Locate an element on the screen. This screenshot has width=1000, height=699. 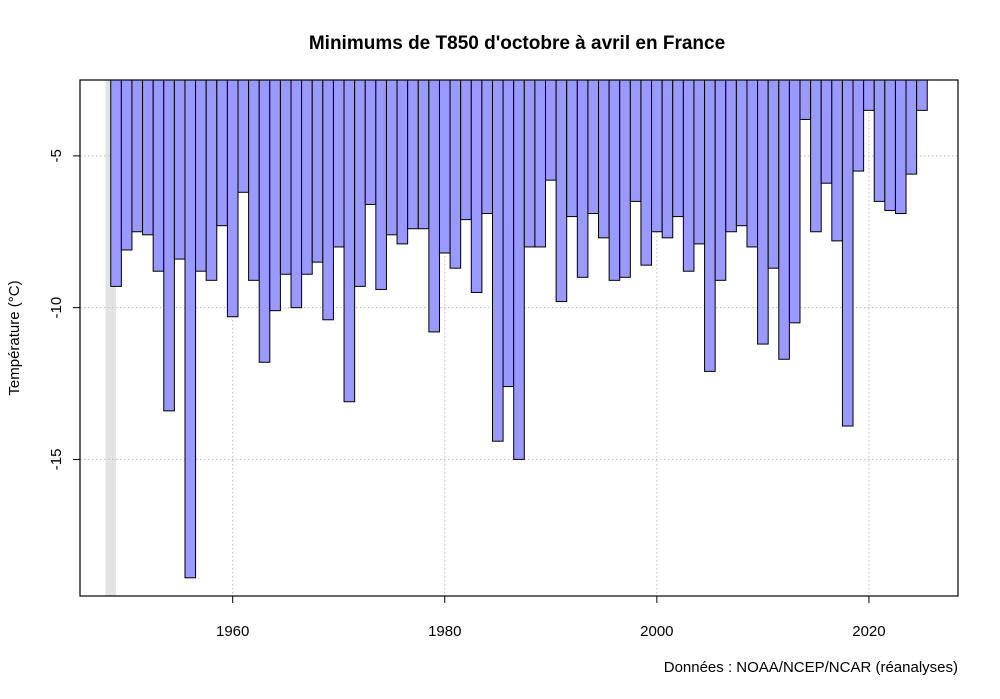
x-tick-label: 1980 is located at coordinates (444, 631).